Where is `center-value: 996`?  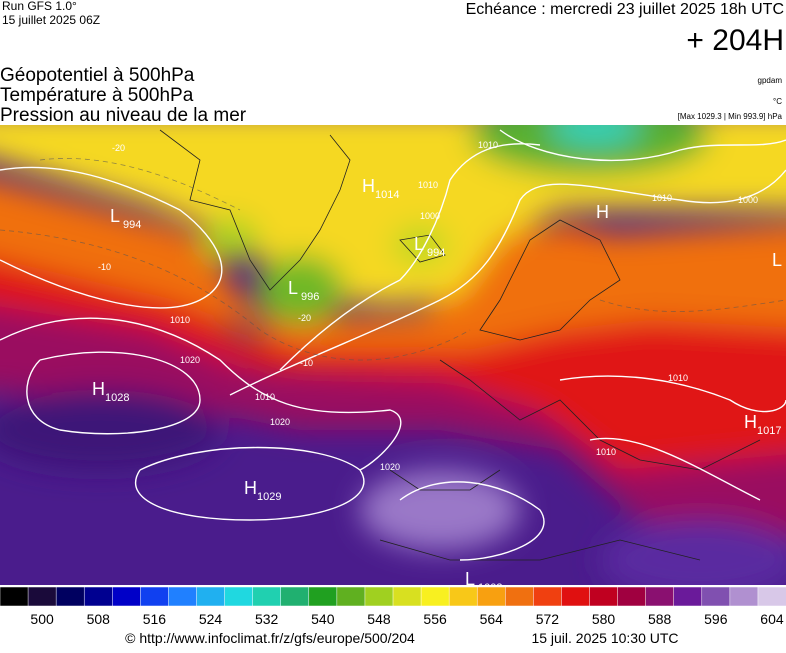 center-value: 996 is located at coordinates (310, 297).